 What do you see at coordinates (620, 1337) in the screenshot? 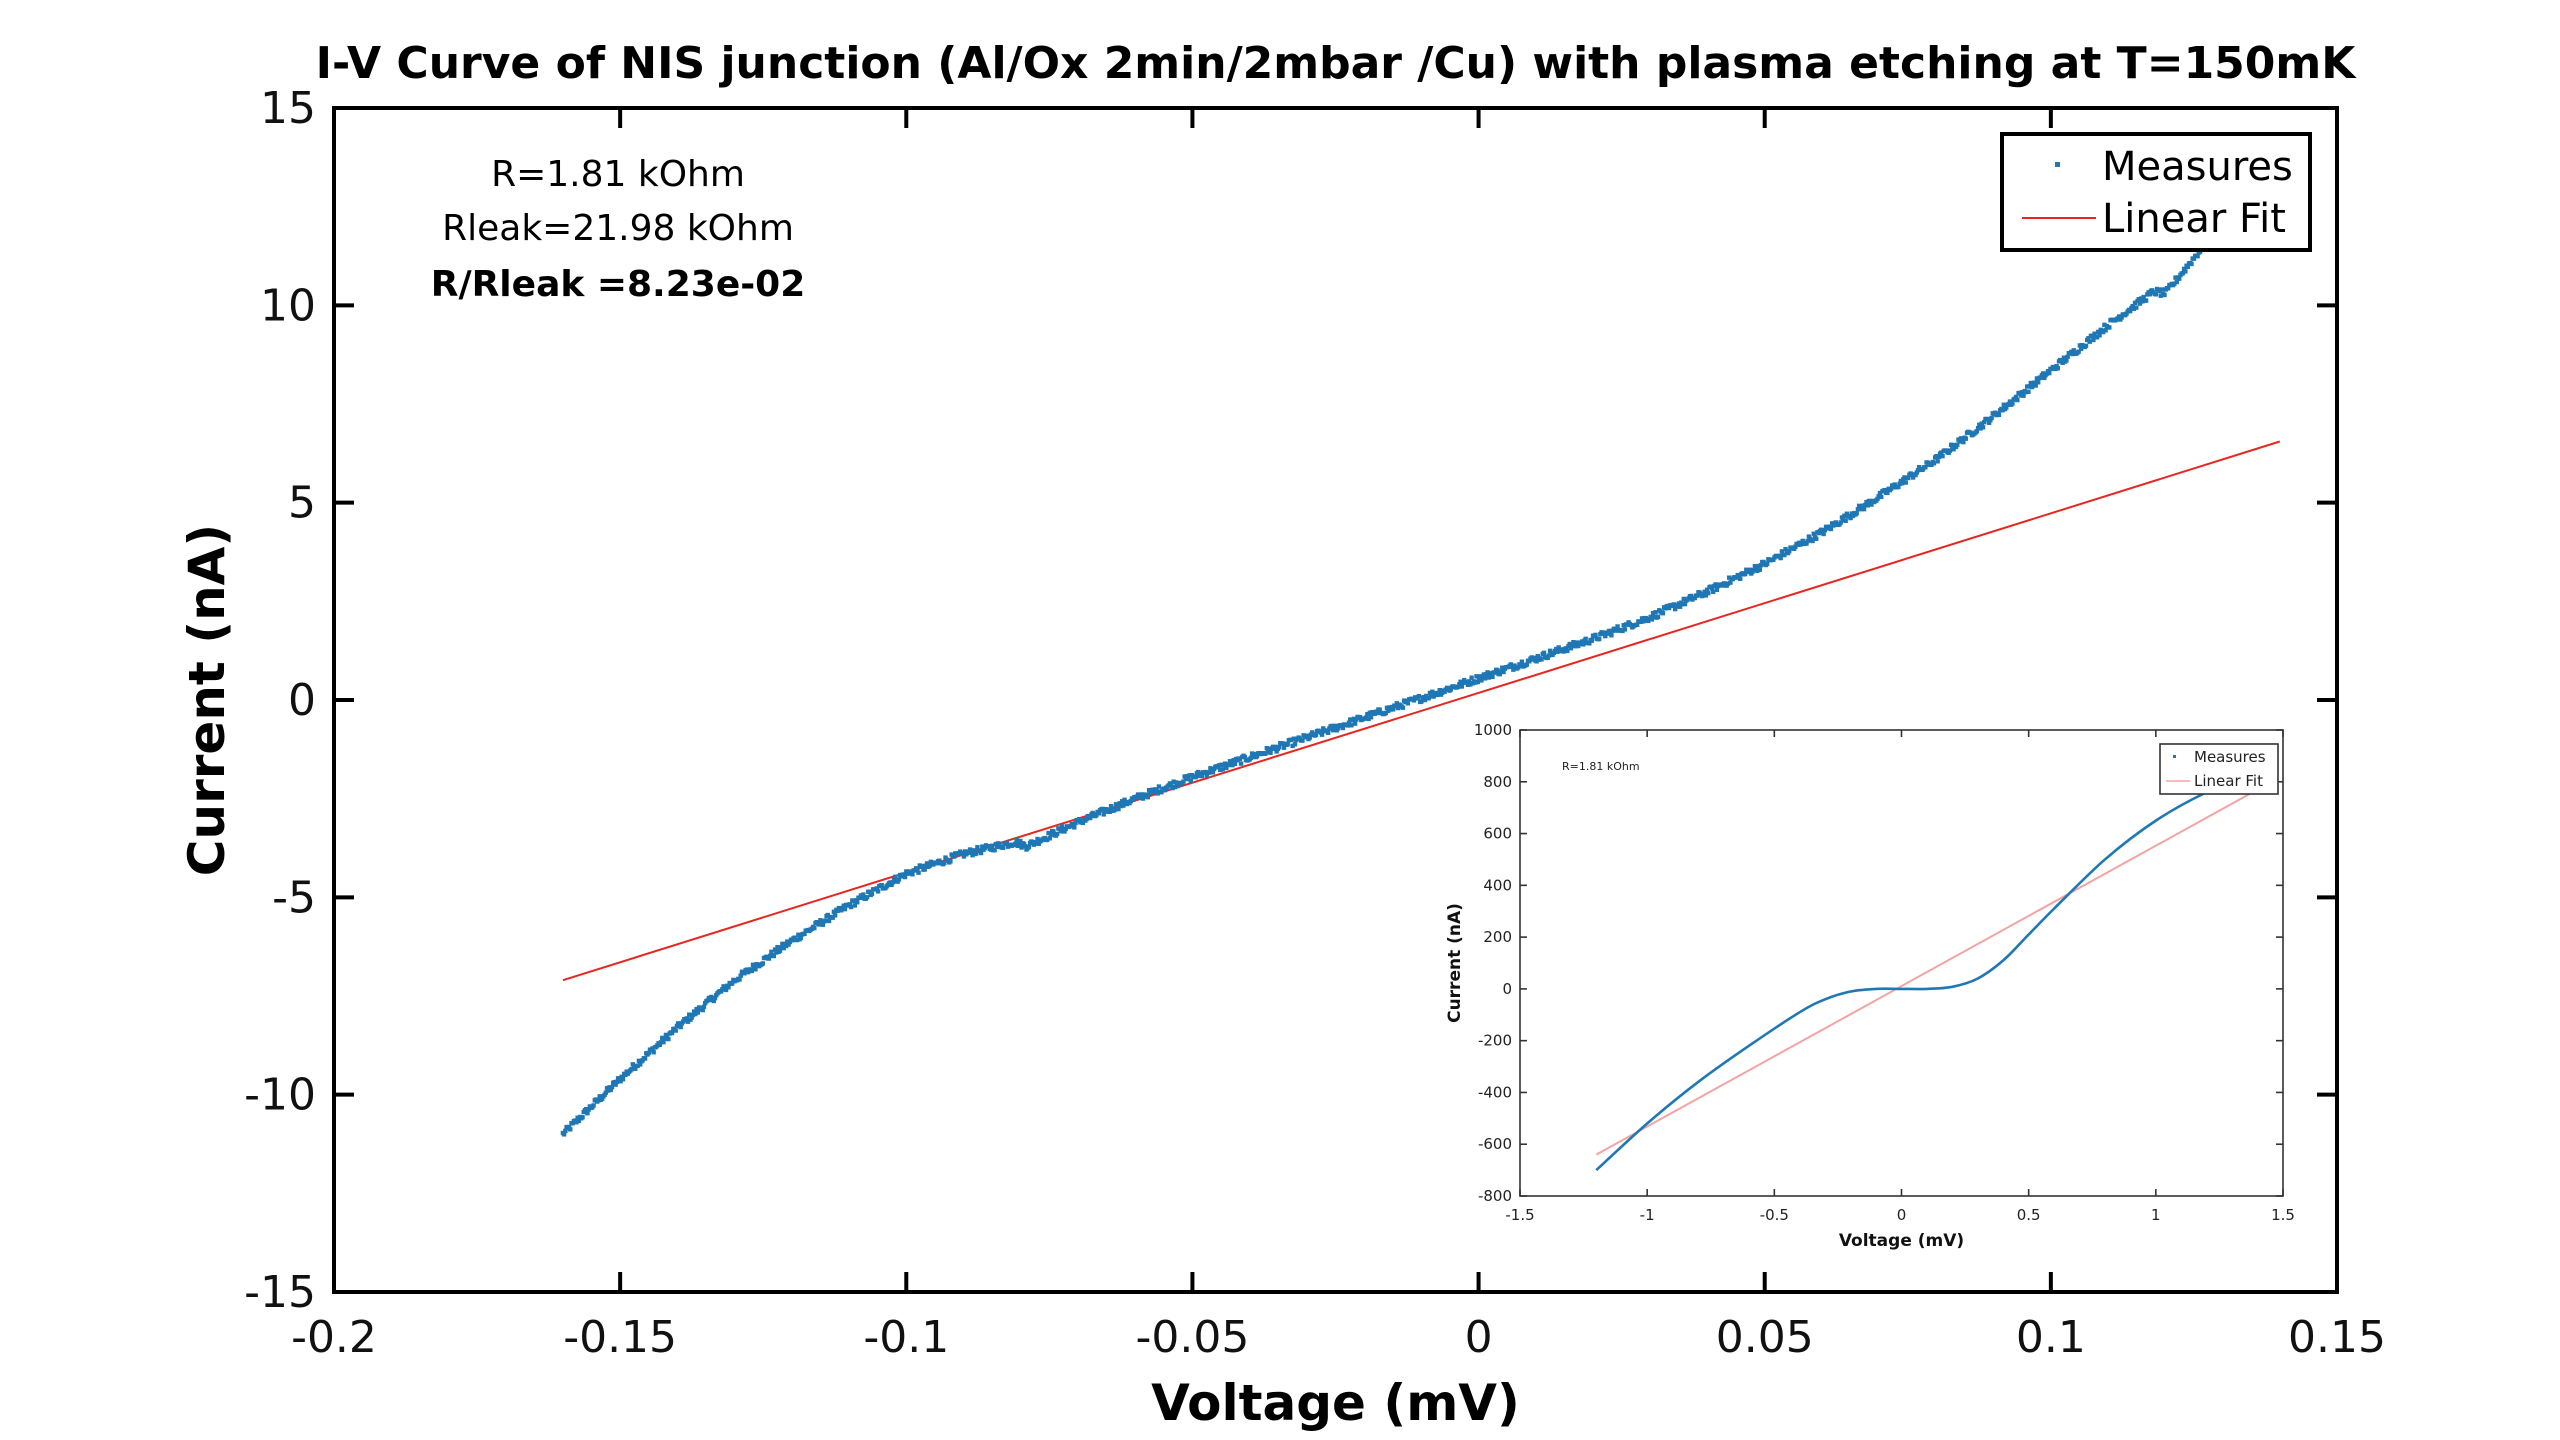
I see `x-tick-label: -0.15` at bounding box center [620, 1337].